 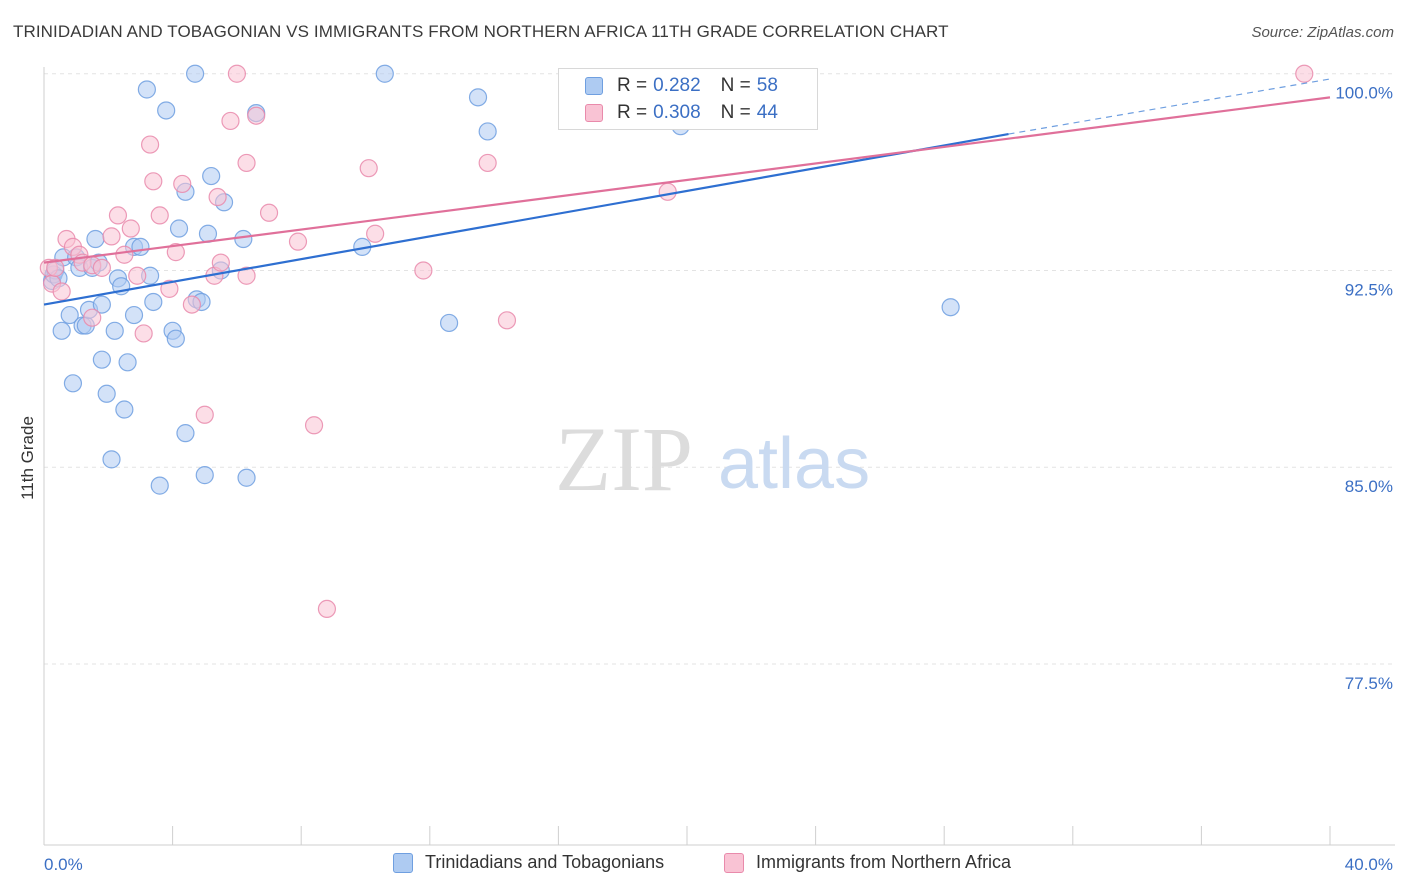 What do you see at coordinates (767, 112) in the screenshot?
I see `legend-n-value: 44` at bounding box center [767, 112].